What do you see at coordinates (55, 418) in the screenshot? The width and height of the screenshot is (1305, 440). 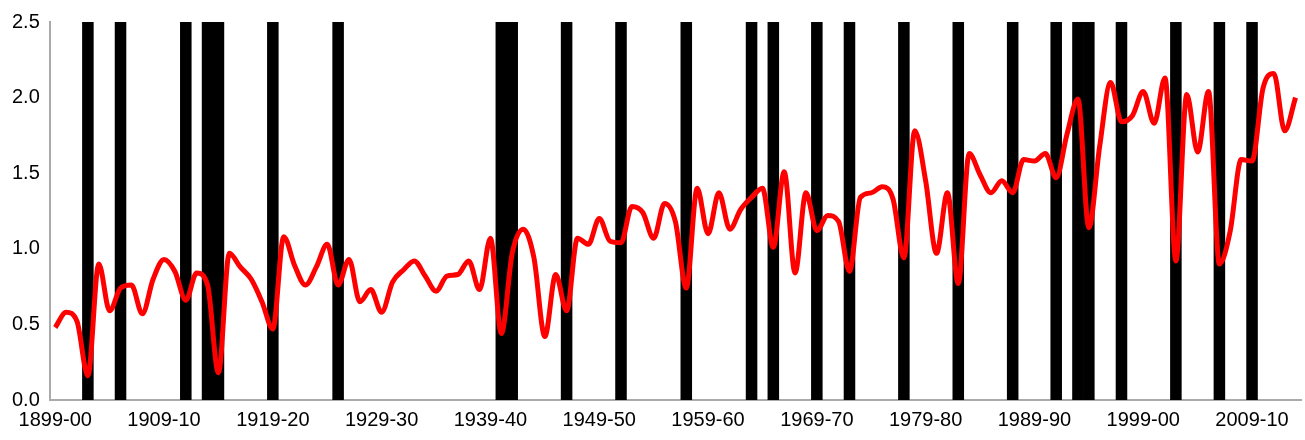 I see `x-tick-label: 1899-00` at bounding box center [55, 418].